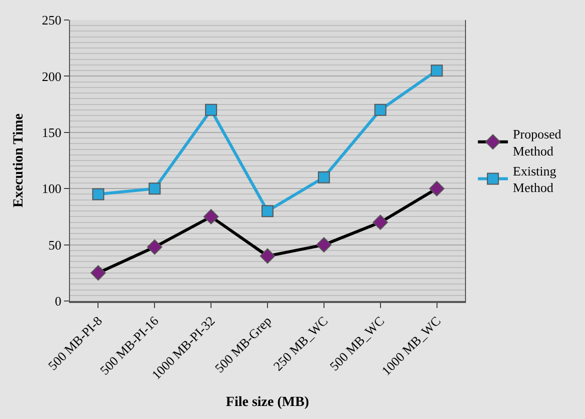  I want to click on y-axis-title: Execution Time, so click(19, 161).